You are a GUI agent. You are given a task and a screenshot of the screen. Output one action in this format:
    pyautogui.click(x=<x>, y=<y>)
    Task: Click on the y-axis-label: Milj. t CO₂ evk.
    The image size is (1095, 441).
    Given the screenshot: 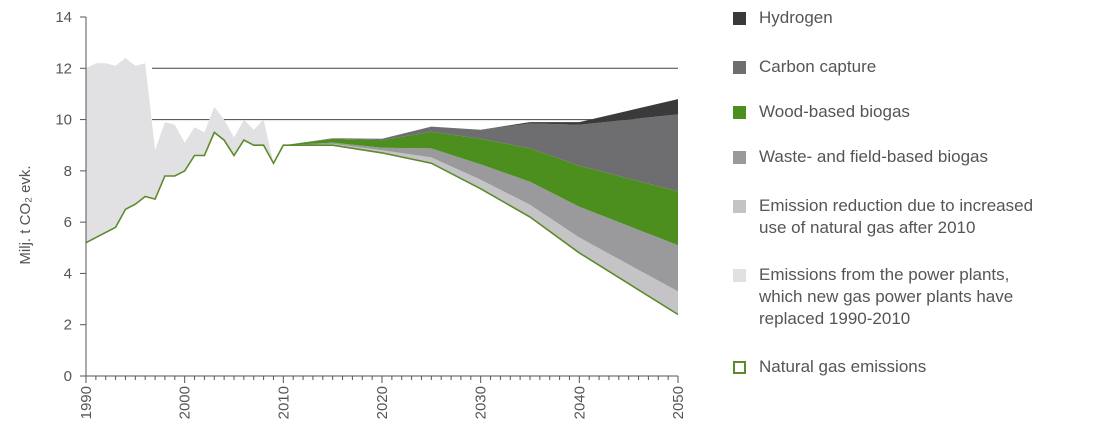 What is the action you would take?
    pyautogui.click(x=25, y=214)
    